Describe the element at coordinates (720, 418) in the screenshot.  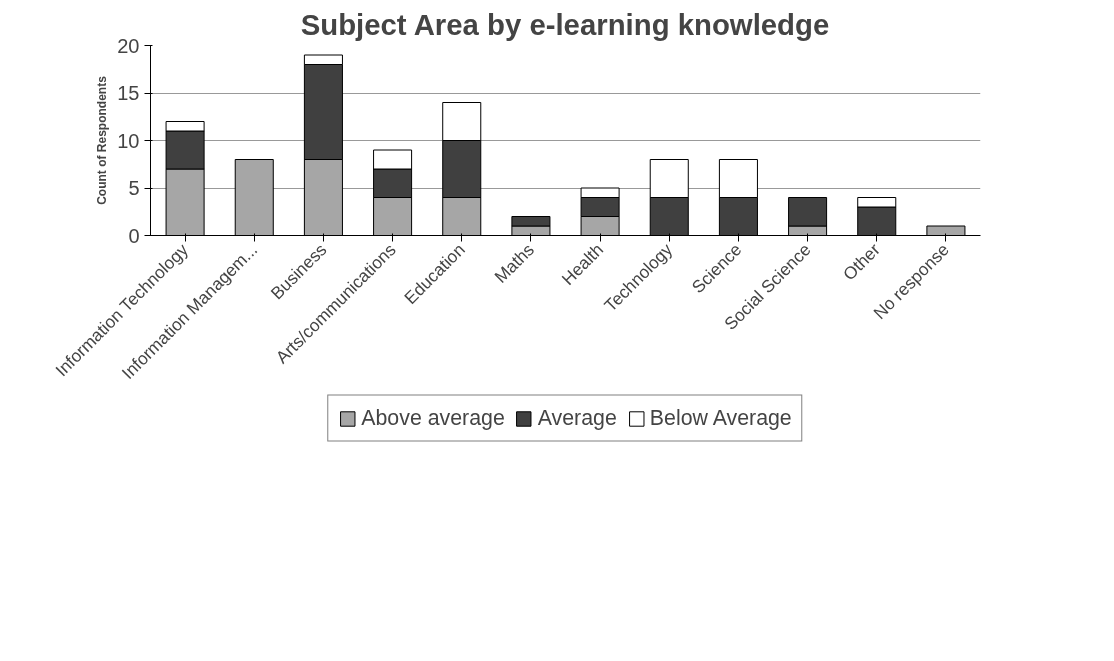
I see `legend-label: Below Average` at that location.